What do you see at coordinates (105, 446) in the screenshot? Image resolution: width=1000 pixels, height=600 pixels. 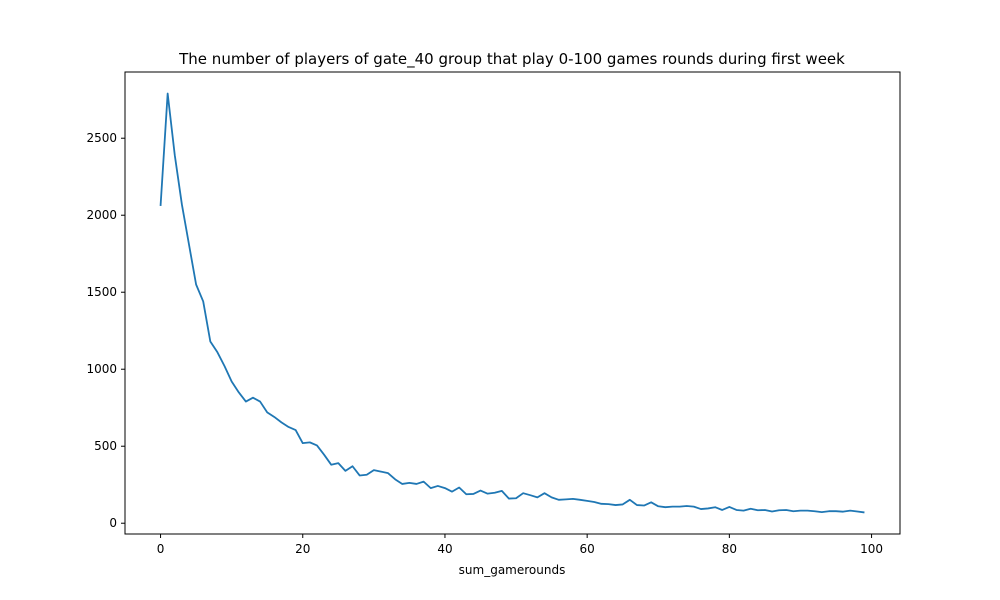 I see `y-tick-label: 500` at bounding box center [105, 446].